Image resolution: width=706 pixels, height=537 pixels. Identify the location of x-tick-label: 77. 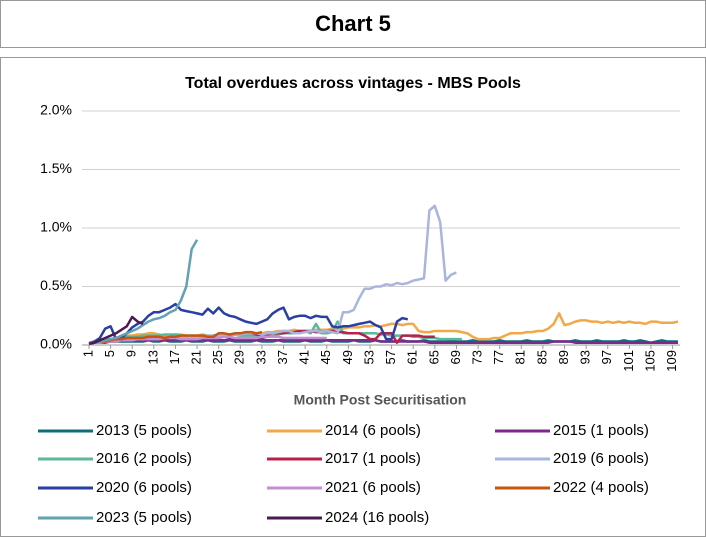
(498, 357).